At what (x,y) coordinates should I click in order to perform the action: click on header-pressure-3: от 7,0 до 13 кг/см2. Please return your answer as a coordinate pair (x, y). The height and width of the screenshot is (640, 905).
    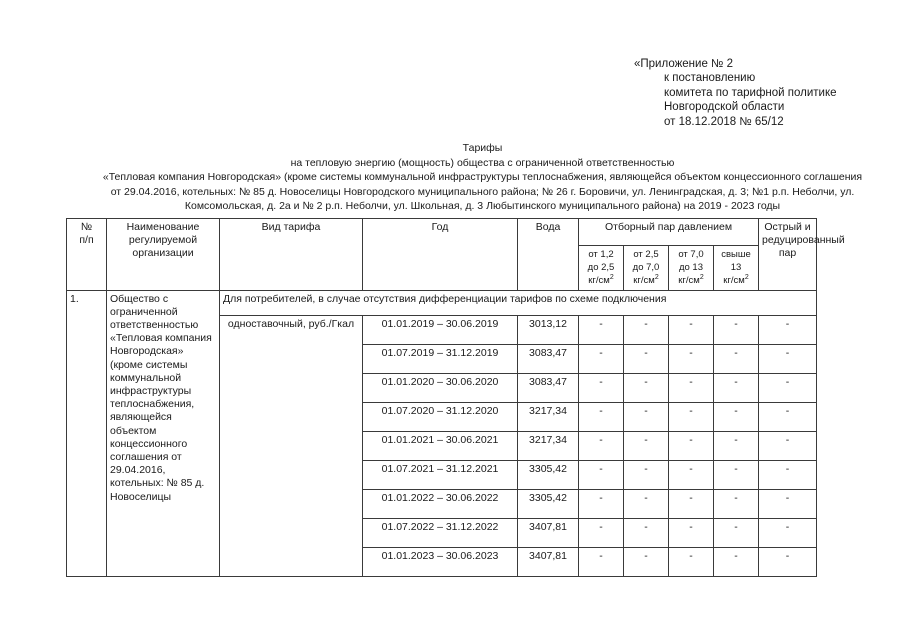
    Looking at the image, I should click on (691, 268).